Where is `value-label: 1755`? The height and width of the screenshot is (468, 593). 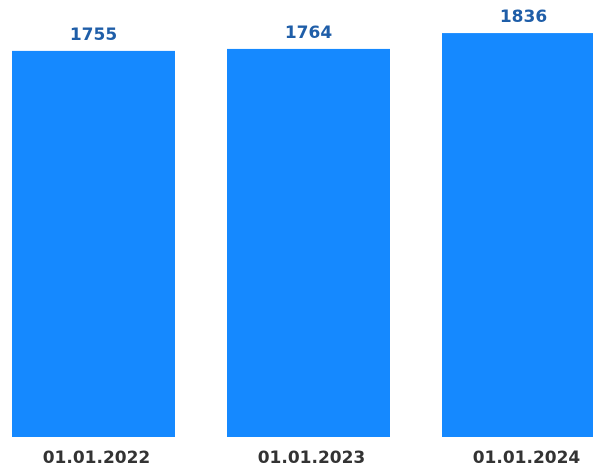 value-label: 1755 is located at coordinates (93, 35).